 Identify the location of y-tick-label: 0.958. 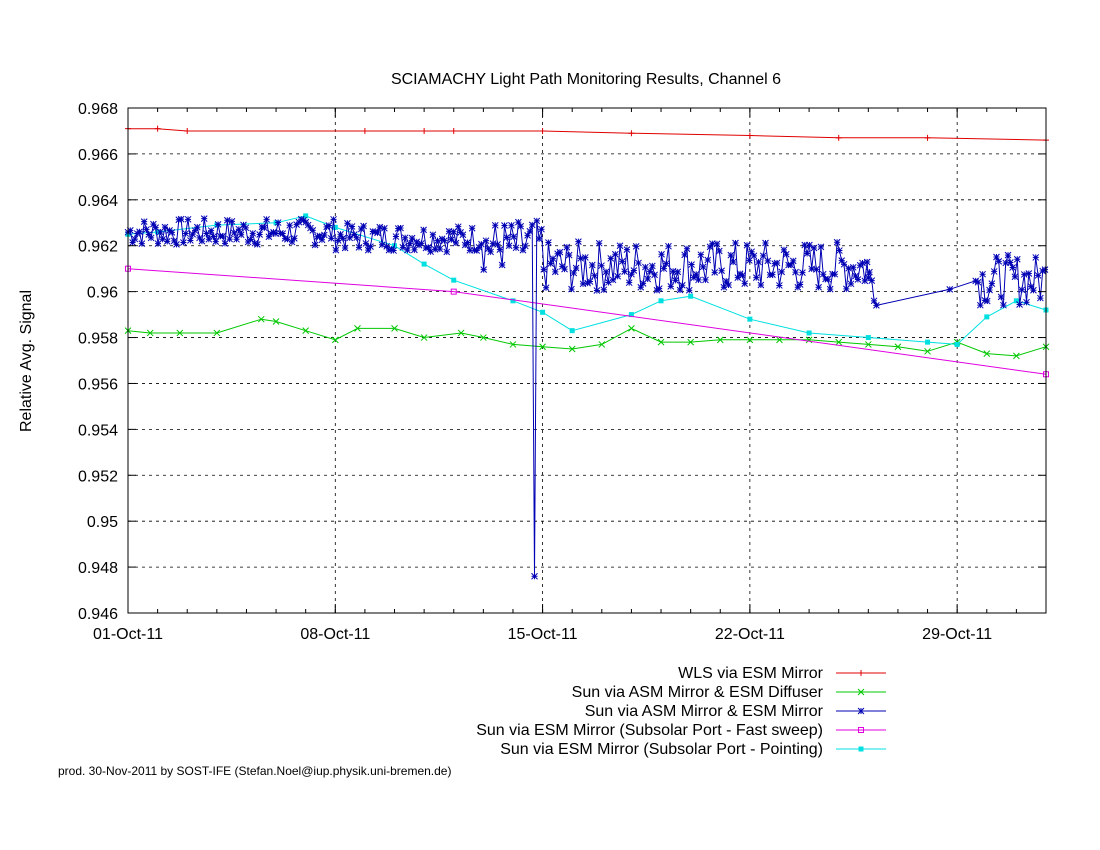
(98, 339).